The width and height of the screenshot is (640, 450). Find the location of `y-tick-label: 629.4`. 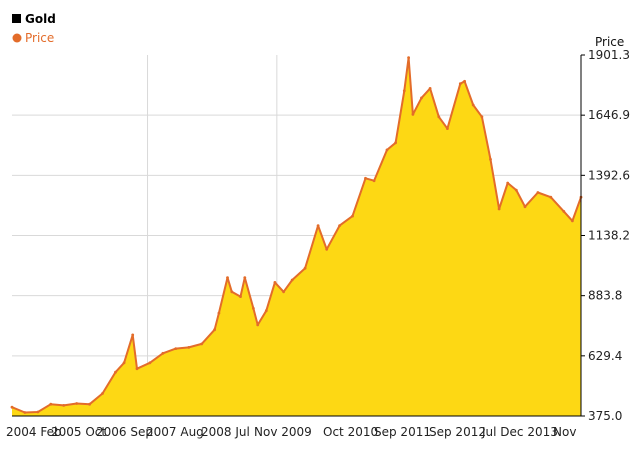

y-tick-label: 629.4 is located at coordinates (605, 356).